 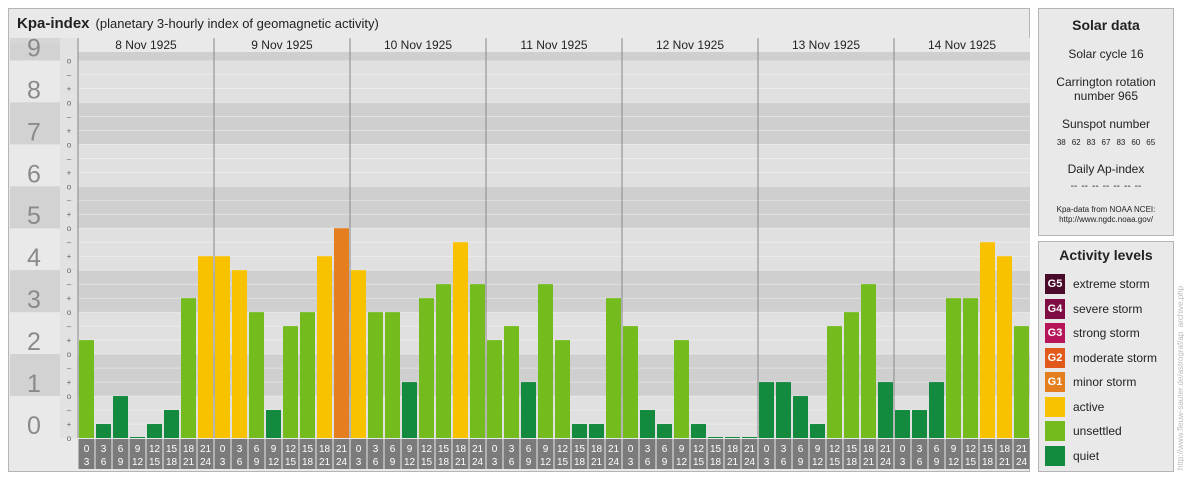 What do you see at coordinates (1055, 382) in the screenshot?
I see `legend-swatch: G1` at bounding box center [1055, 382].